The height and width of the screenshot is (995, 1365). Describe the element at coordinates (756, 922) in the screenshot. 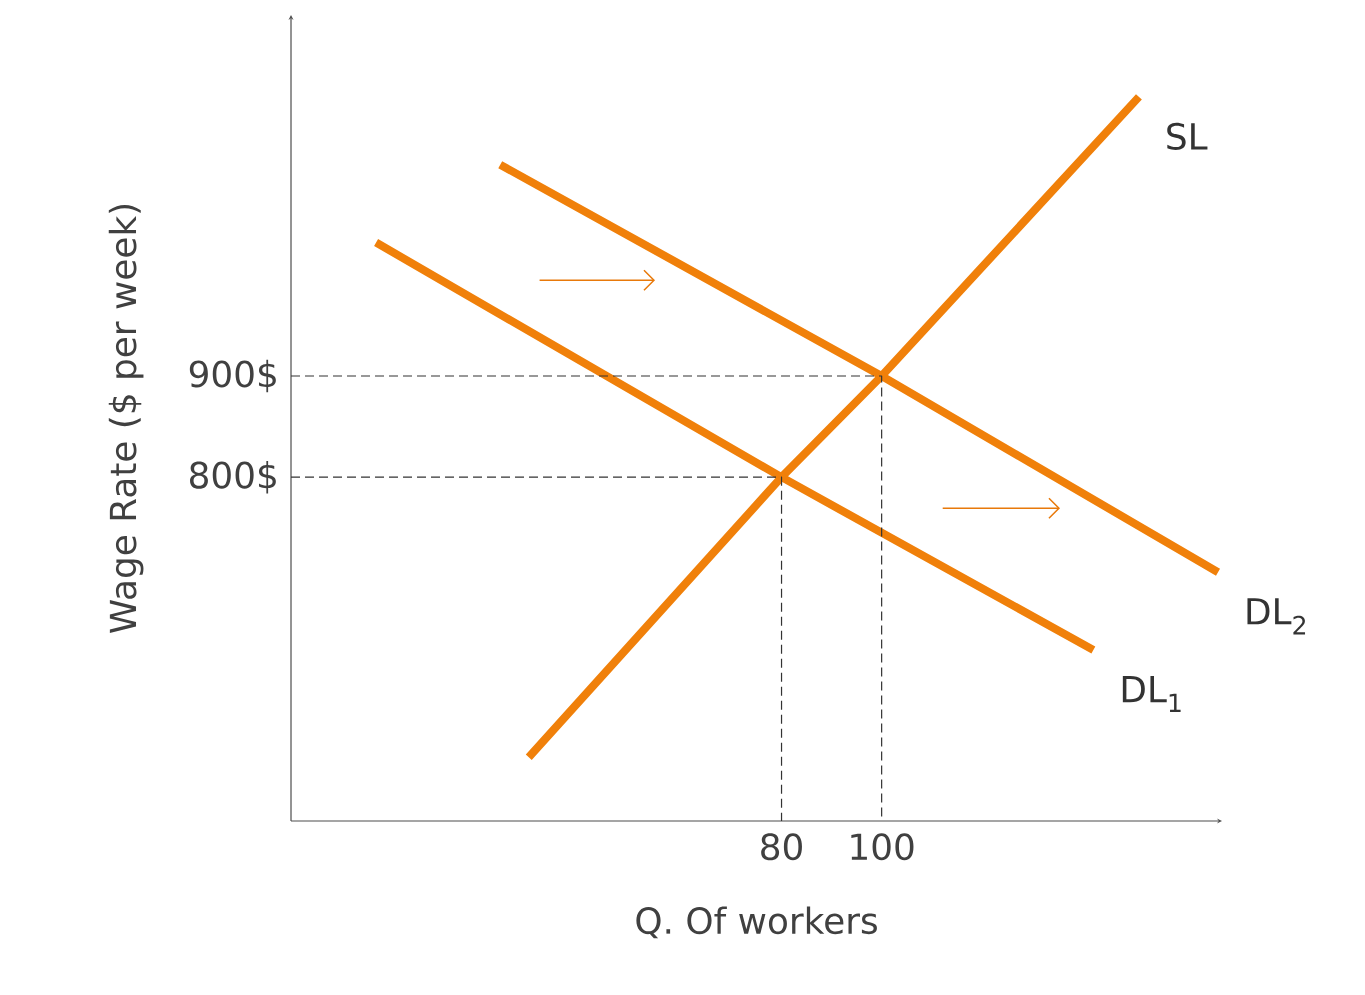

I see `x-axis-title: Q. Of workers` at that location.